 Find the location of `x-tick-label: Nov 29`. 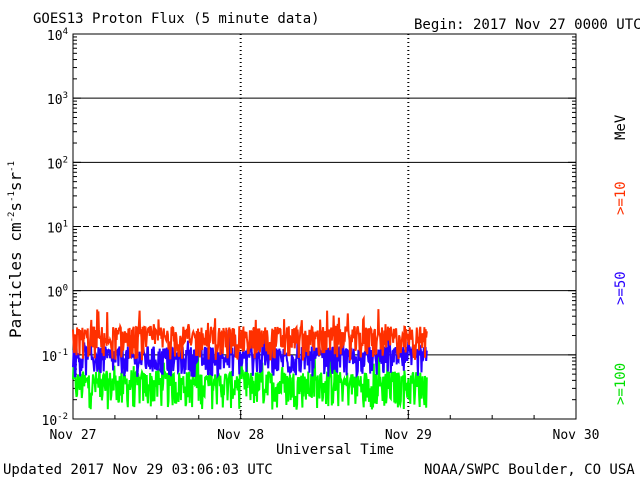

x-tick-label: Nov 29 is located at coordinates (408, 435).